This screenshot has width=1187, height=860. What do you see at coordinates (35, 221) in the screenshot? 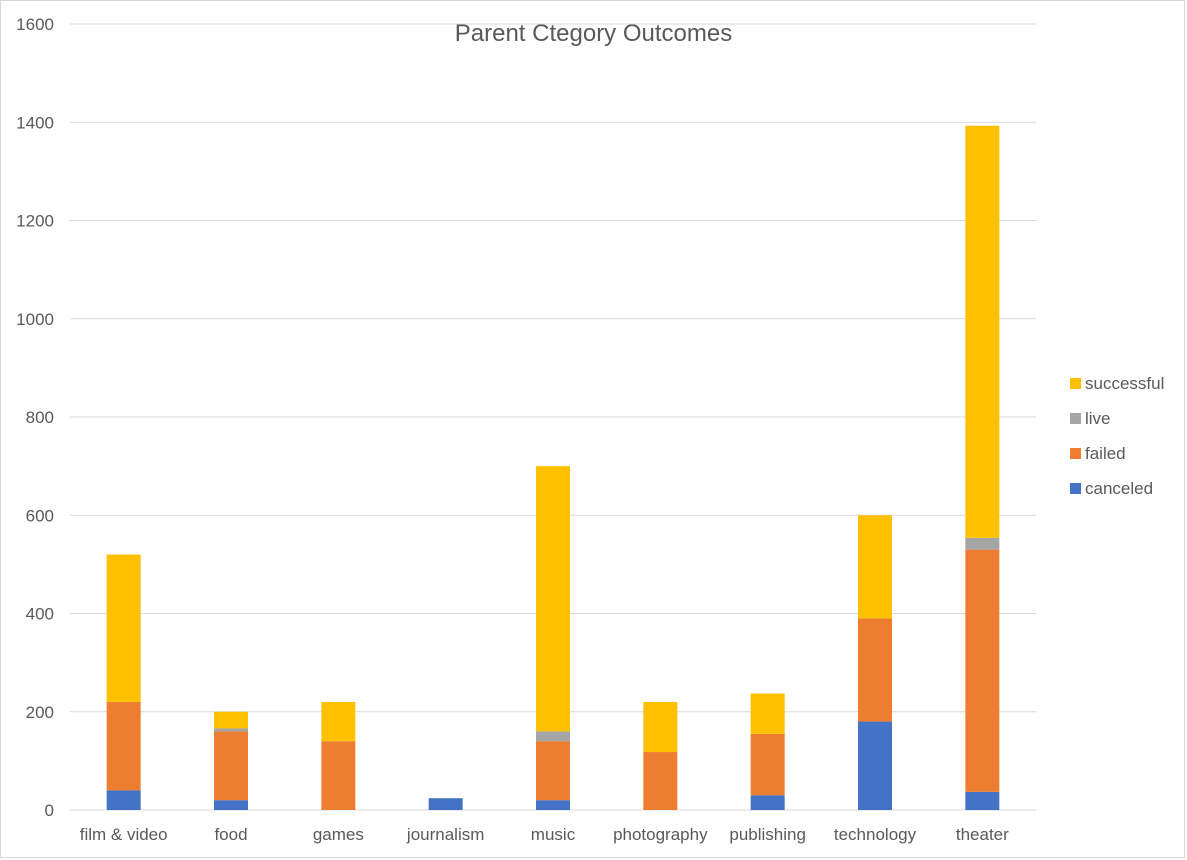
I see `y-tick-label: 1200` at bounding box center [35, 221].